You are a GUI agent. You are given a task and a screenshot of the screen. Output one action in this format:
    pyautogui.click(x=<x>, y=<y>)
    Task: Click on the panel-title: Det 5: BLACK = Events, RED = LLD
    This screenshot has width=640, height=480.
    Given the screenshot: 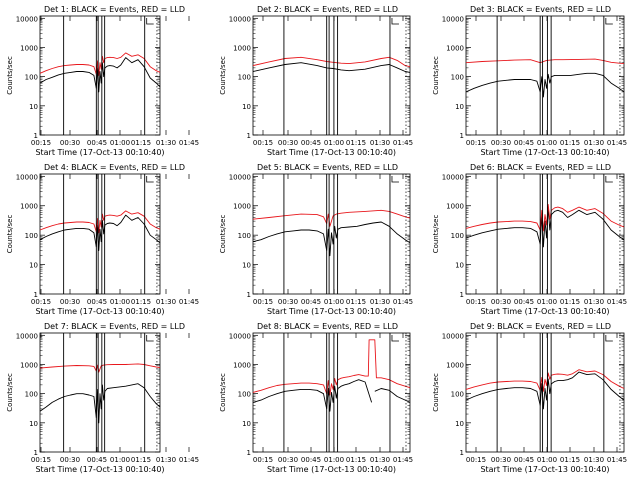 What is the action you would take?
    pyautogui.click(x=327, y=167)
    